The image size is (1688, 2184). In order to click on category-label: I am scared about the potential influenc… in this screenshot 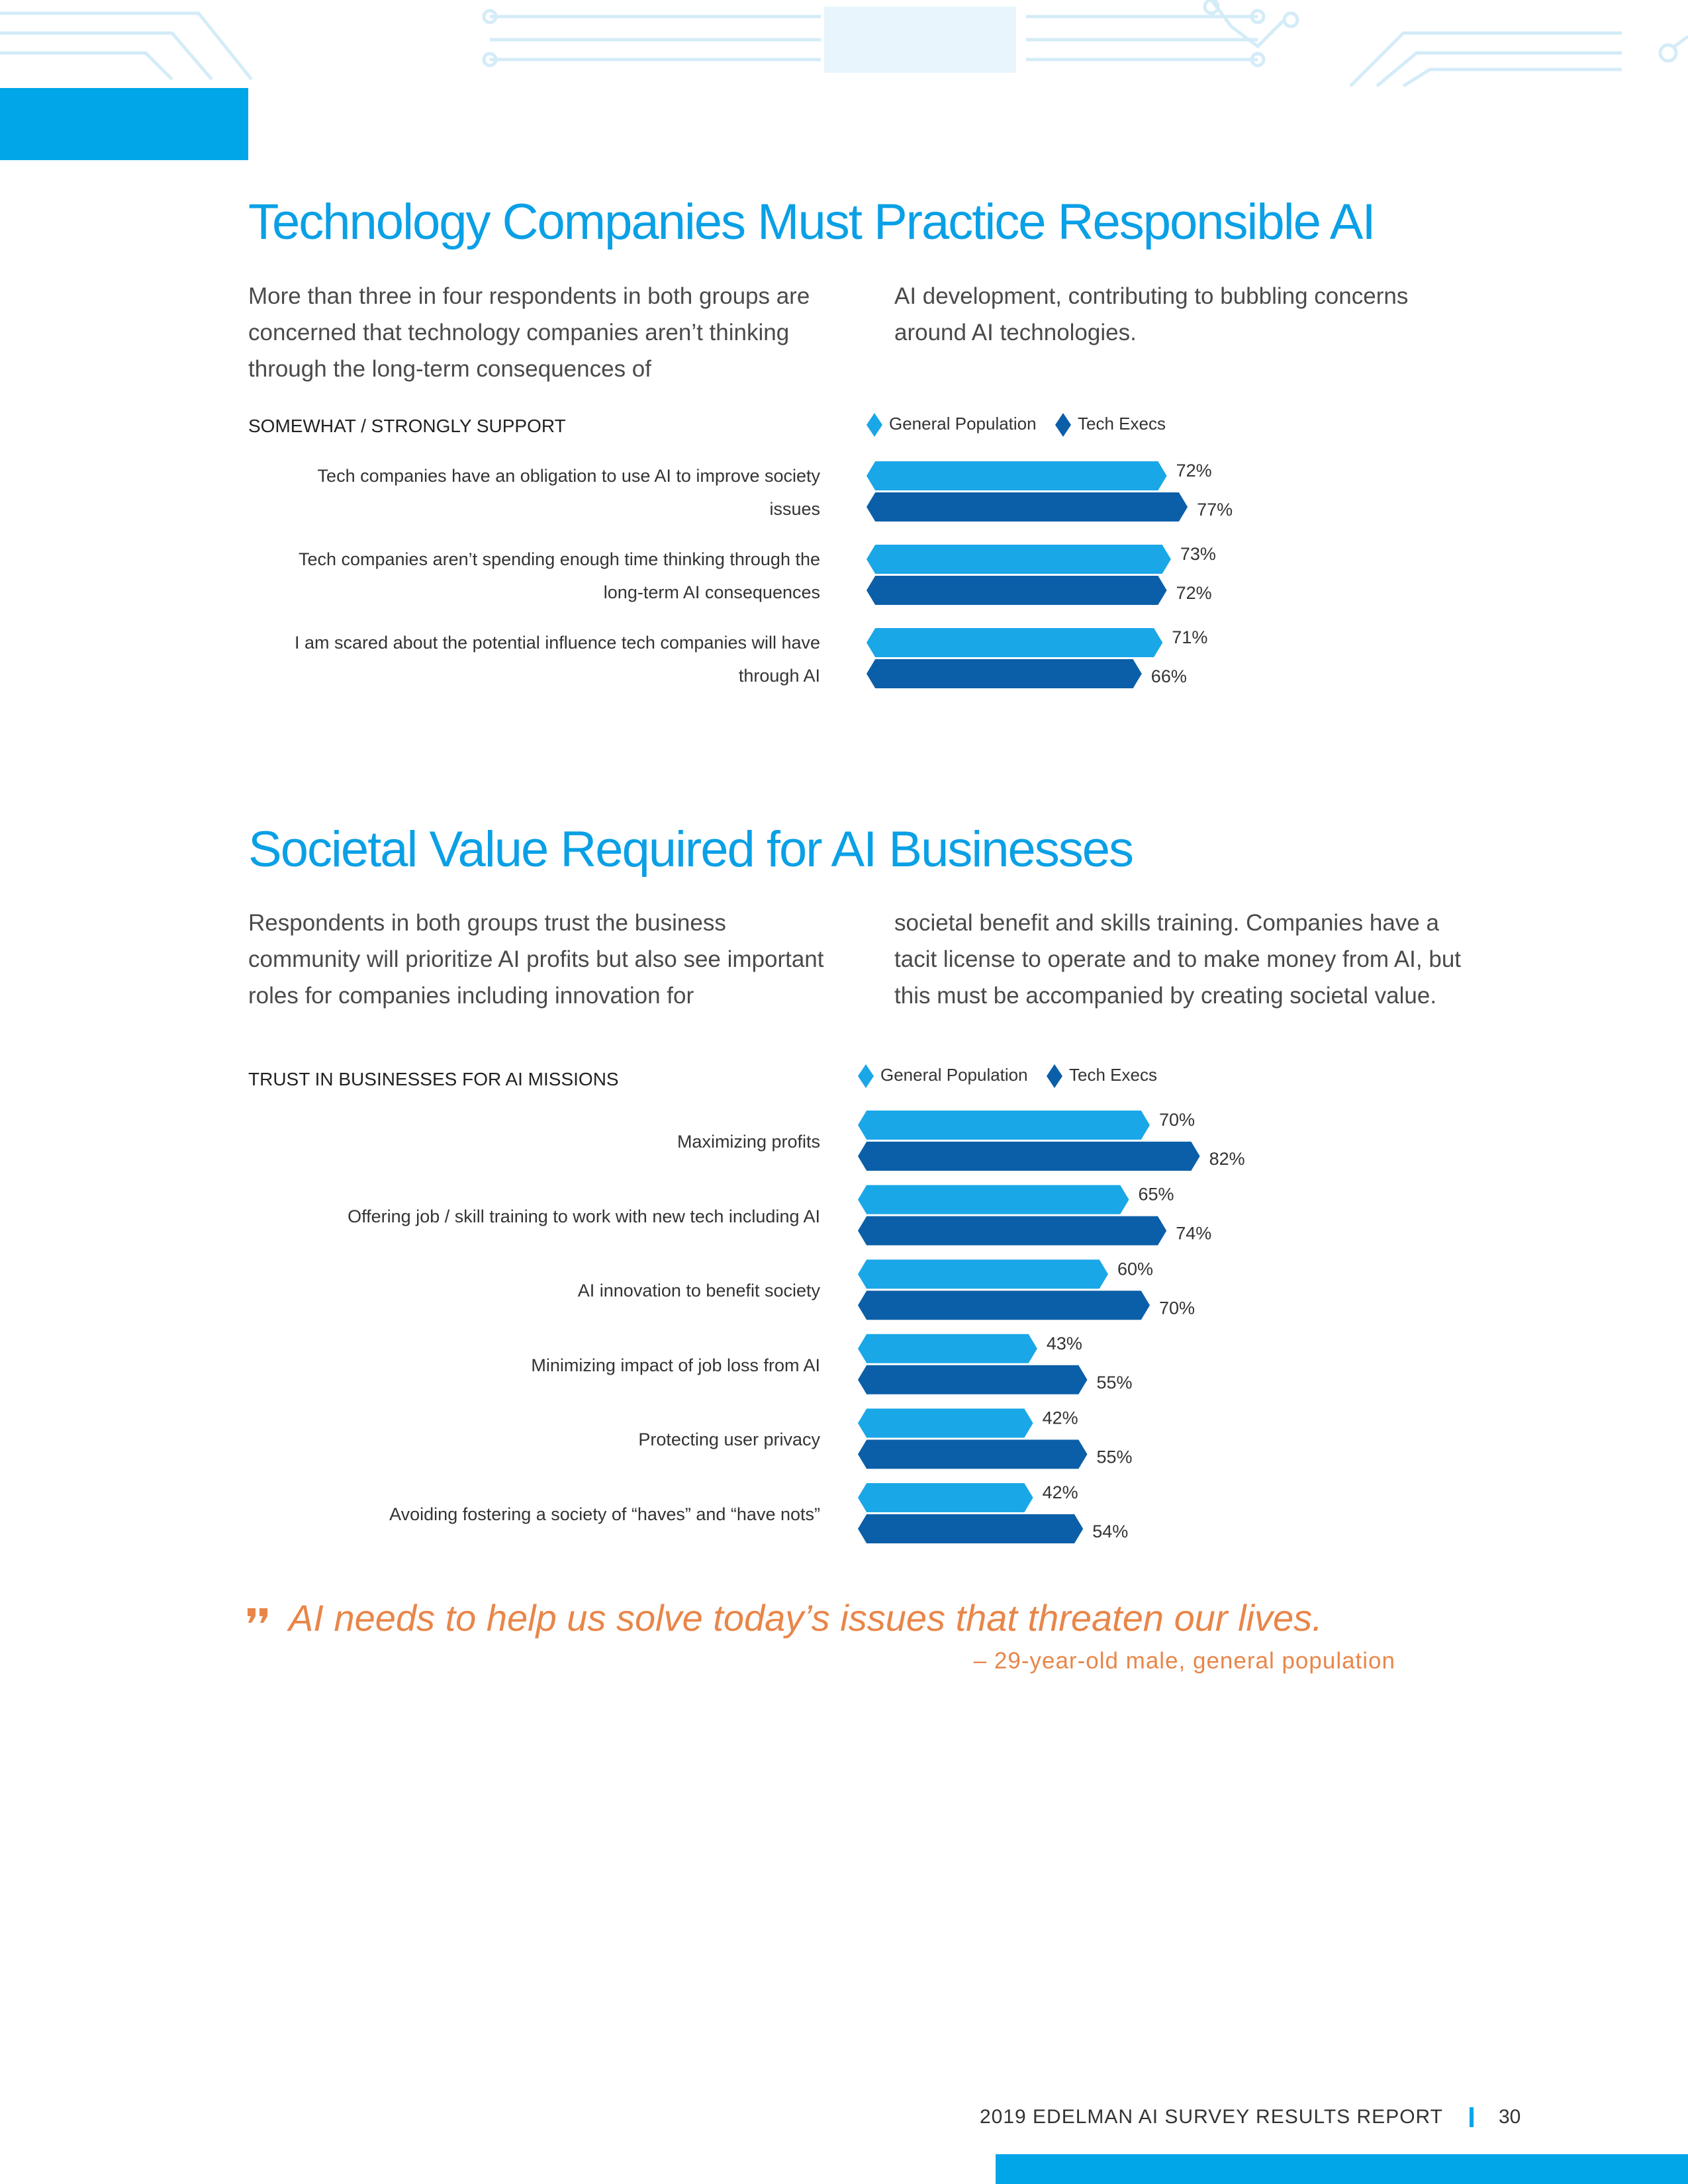, I will do `click(557, 659)`.